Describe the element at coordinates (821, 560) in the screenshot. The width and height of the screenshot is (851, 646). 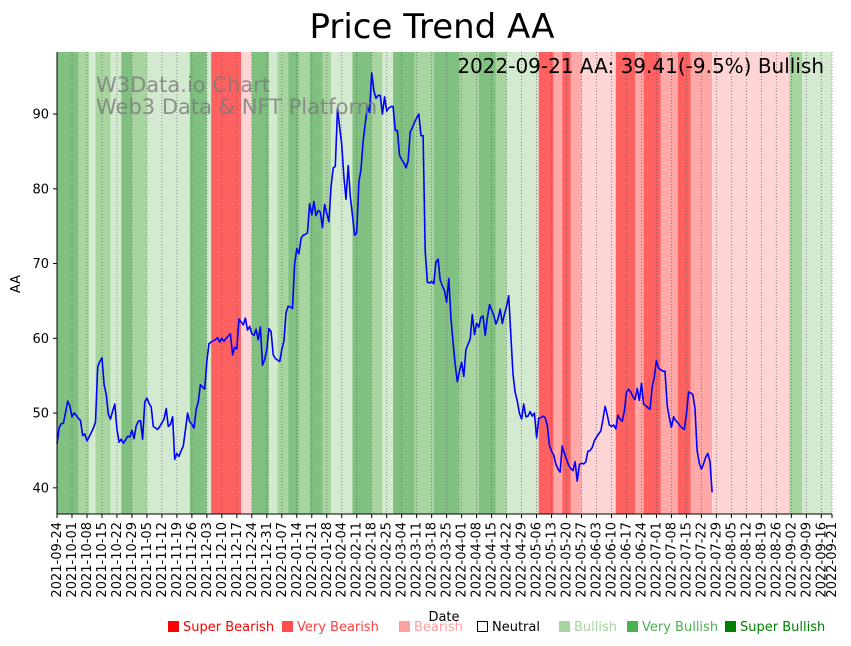
I see `x-tick-label: 2022-09-16` at that location.